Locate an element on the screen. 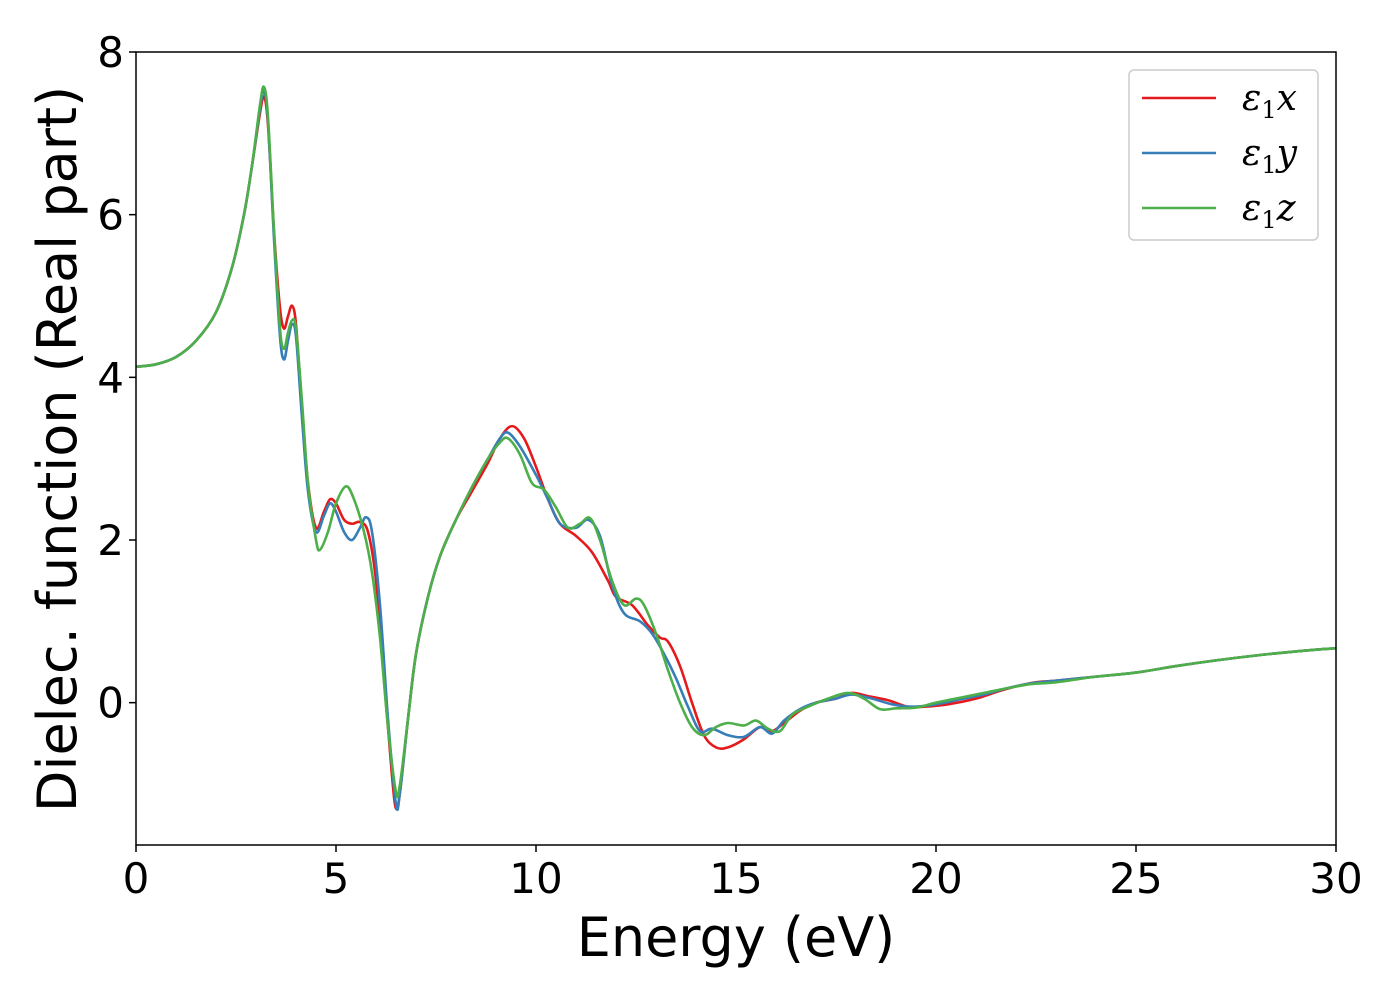  x-tick-label: 15 is located at coordinates (735, 878).